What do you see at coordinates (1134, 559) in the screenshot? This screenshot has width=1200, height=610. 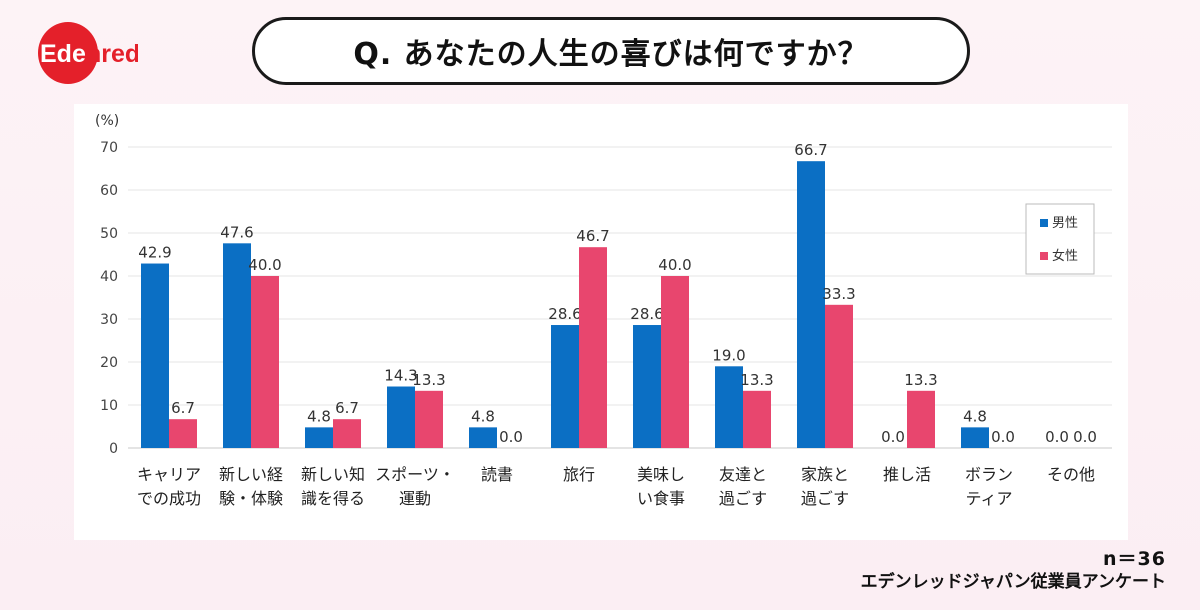 I see `sample-size: n＝36` at bounding box center [1134, 559].